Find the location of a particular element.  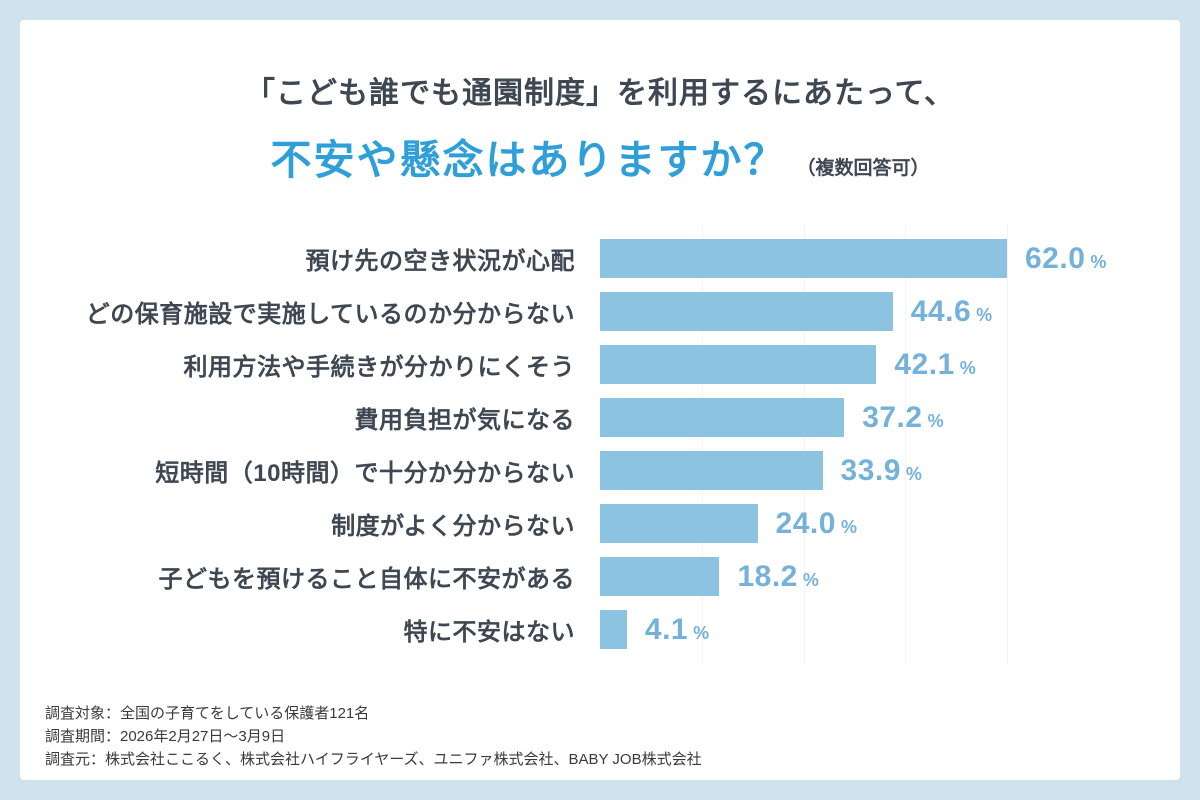

bar-area: 44.6% is located at coordinates (890, 311).